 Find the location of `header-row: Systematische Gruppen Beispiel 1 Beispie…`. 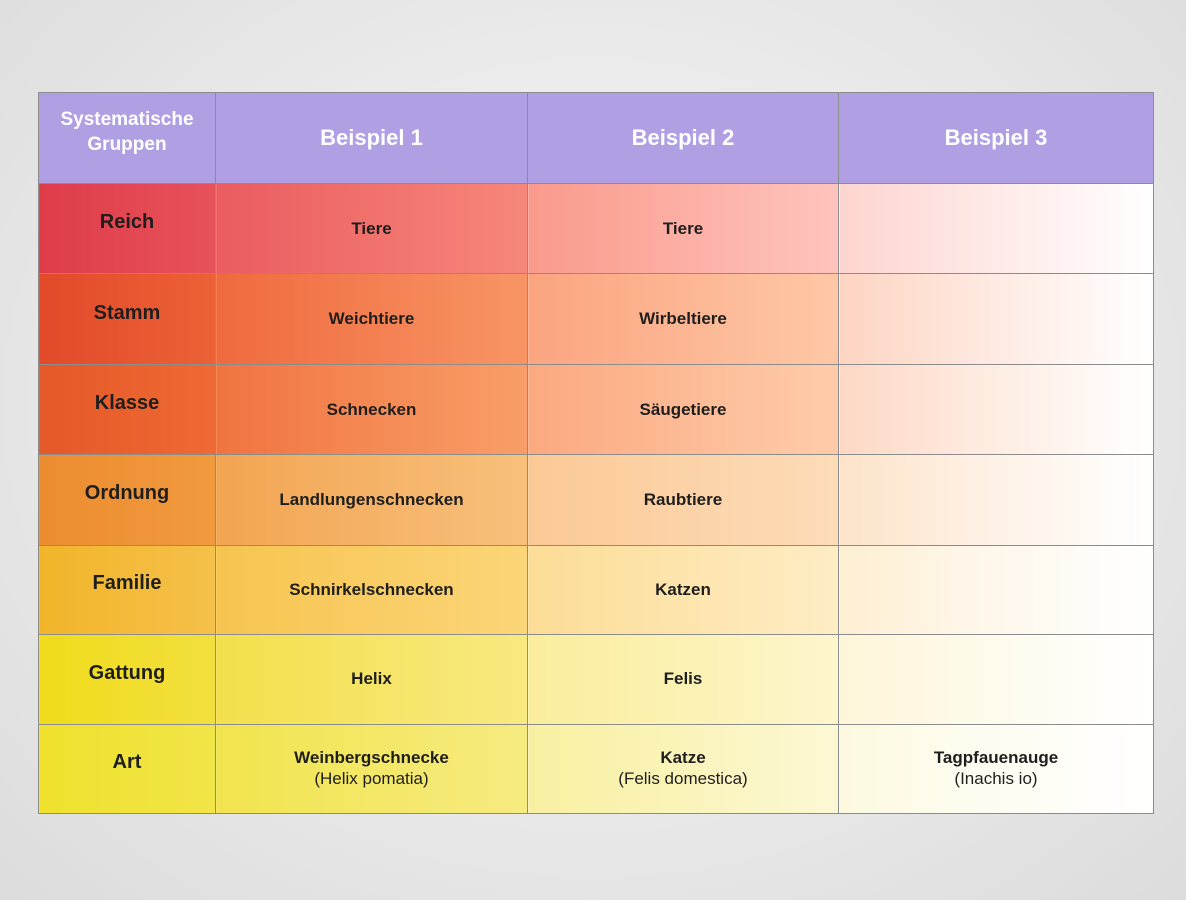

header-row: Systematische Gruppen Beispiel 1 Beispie… is located at coordinates (596, 138).